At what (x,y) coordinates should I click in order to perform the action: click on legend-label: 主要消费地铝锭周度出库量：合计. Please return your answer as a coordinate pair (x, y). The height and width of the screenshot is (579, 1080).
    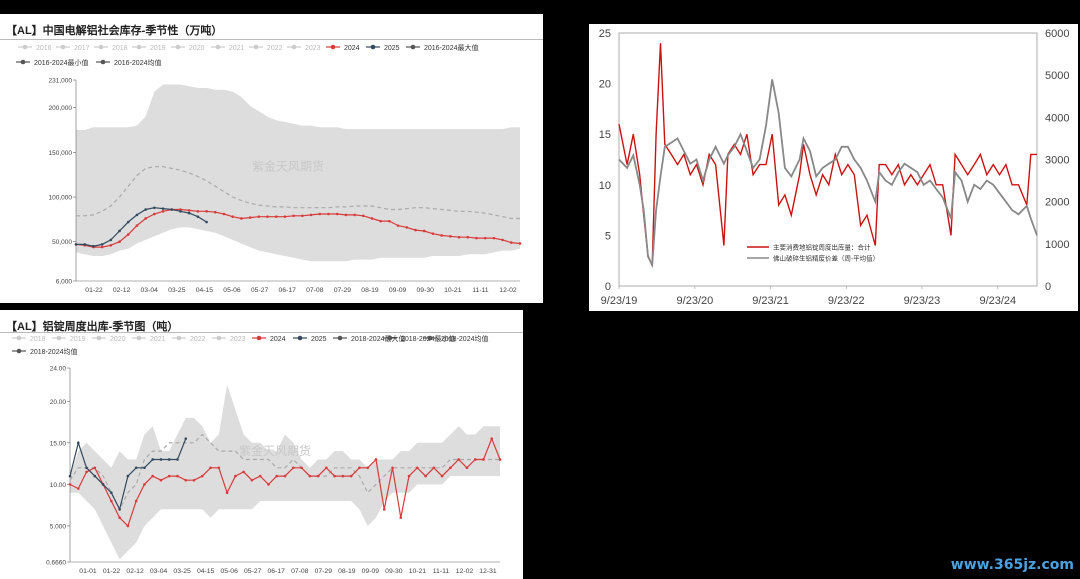
    Looking at the image, I should click on (822, 247).